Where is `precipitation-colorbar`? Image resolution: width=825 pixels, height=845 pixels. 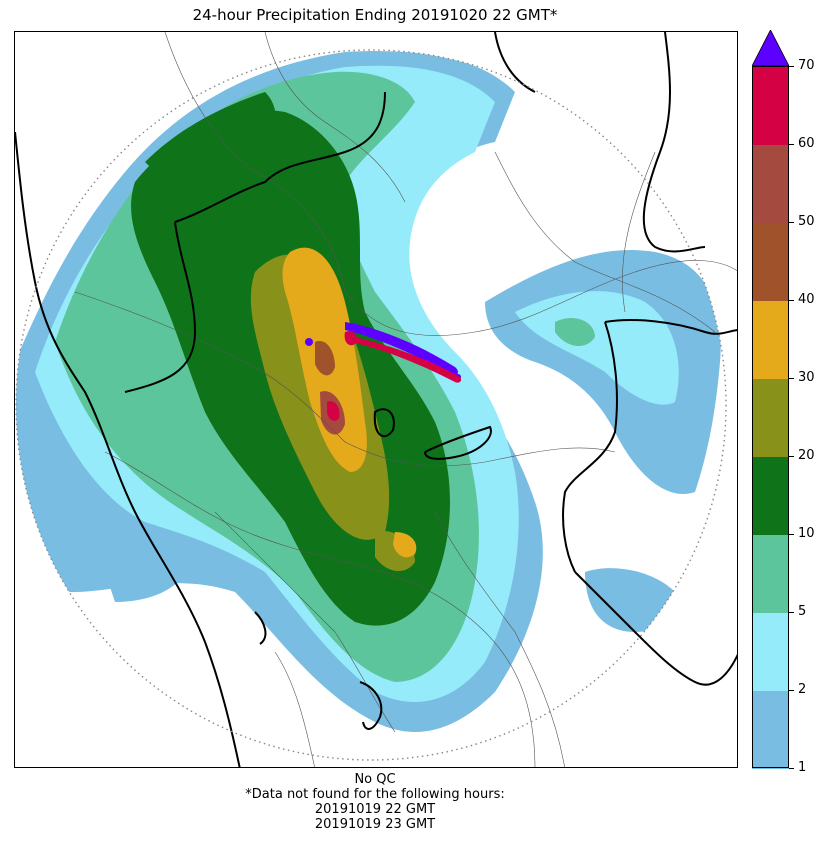 precipitation-colorbar is located at coordinates (770, 417).